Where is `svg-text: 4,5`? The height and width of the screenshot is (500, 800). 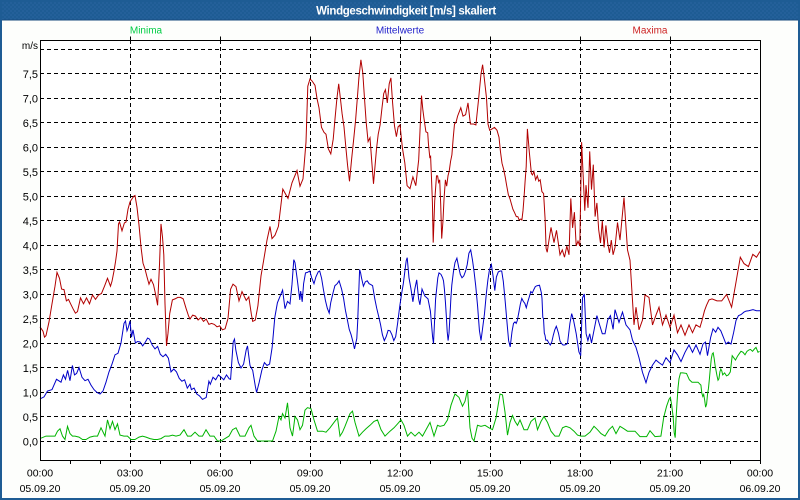
svg-text: 4,5 is located at coordinates (30, 222).